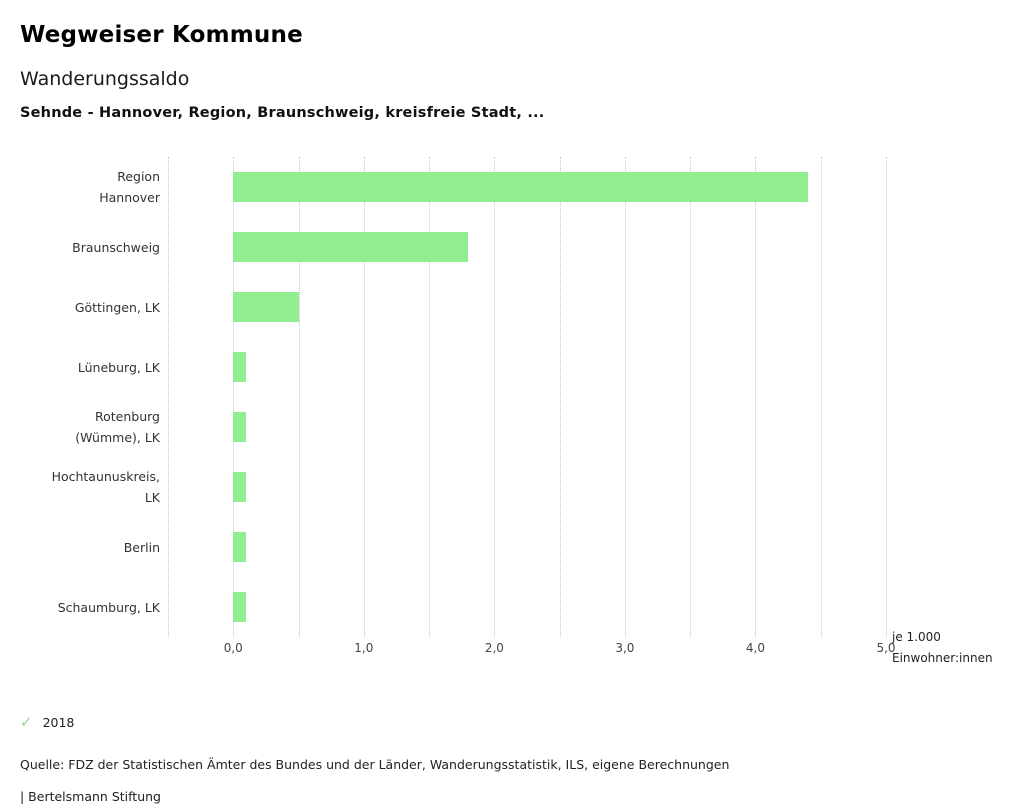 The width and height of the screenshot is (1024, 804). I want to click on x-axis: 0,0 1,0 2,0 3,0 4,0 5,0, so click(532, 652).